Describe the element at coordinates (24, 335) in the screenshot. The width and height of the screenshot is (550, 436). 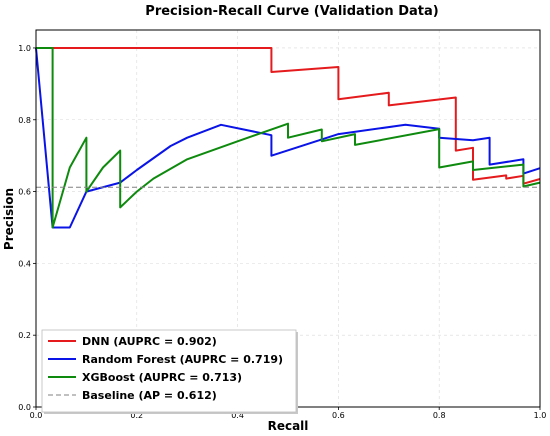
I see `y-tick-label: 0.2` at that location.